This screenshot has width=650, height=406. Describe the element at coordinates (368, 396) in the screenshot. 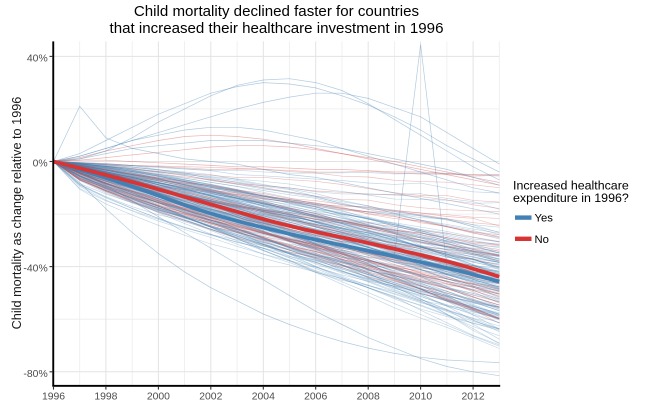

I see `svg-text: 2008` at that location.